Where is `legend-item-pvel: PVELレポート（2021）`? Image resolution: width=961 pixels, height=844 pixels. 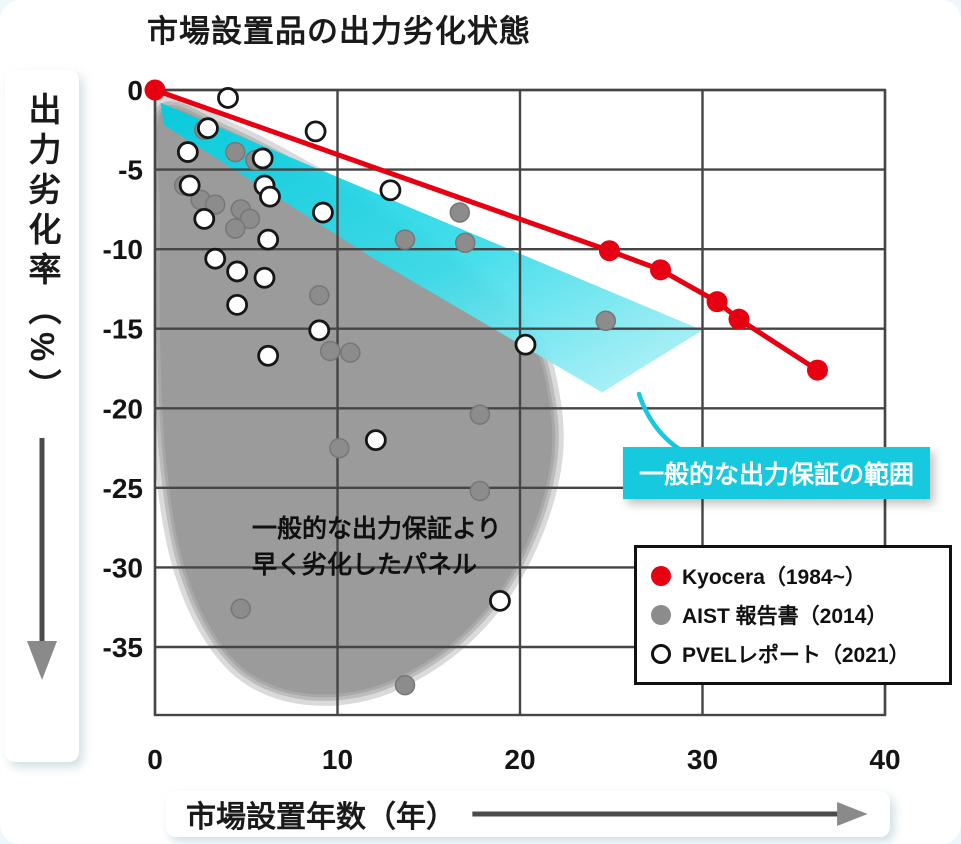 legend-item-pvel: PVELレポート（2021） is located at coordinates (793, 654).